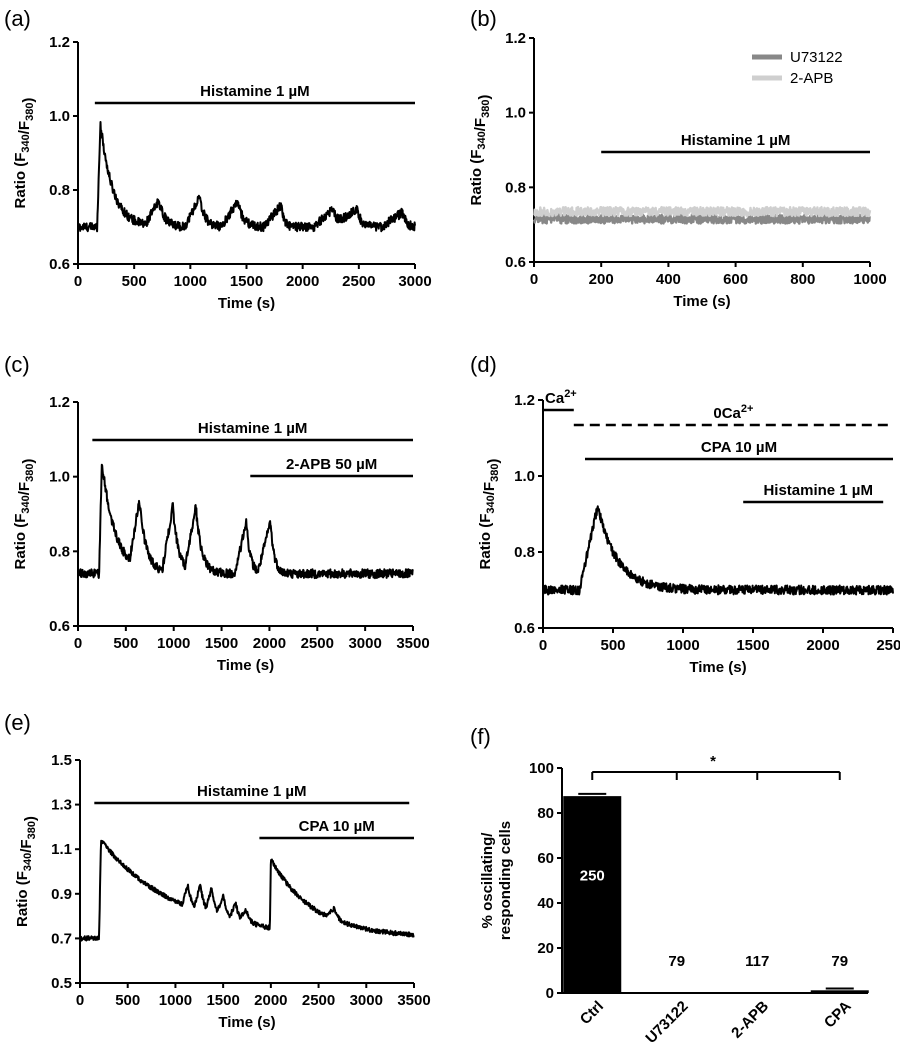  What do you see at coordinates (601, 279) in the screenshot?
I see `x-tick-label: 200` at bounding box center [601, 279].